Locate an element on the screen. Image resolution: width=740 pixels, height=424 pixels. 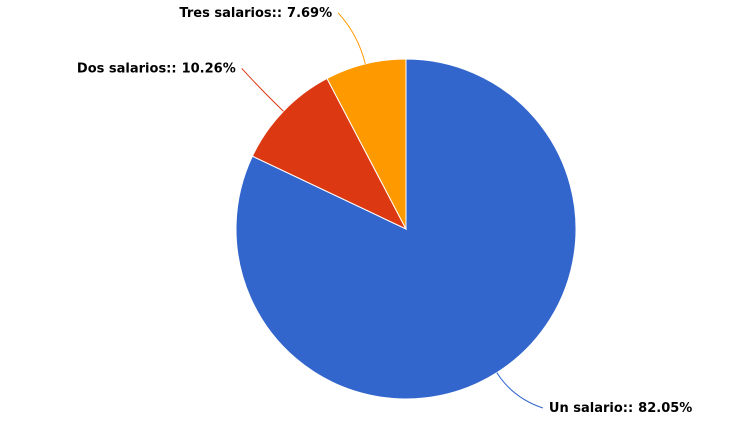
category-name: Un salario:: is located at coordinates (591, 408).